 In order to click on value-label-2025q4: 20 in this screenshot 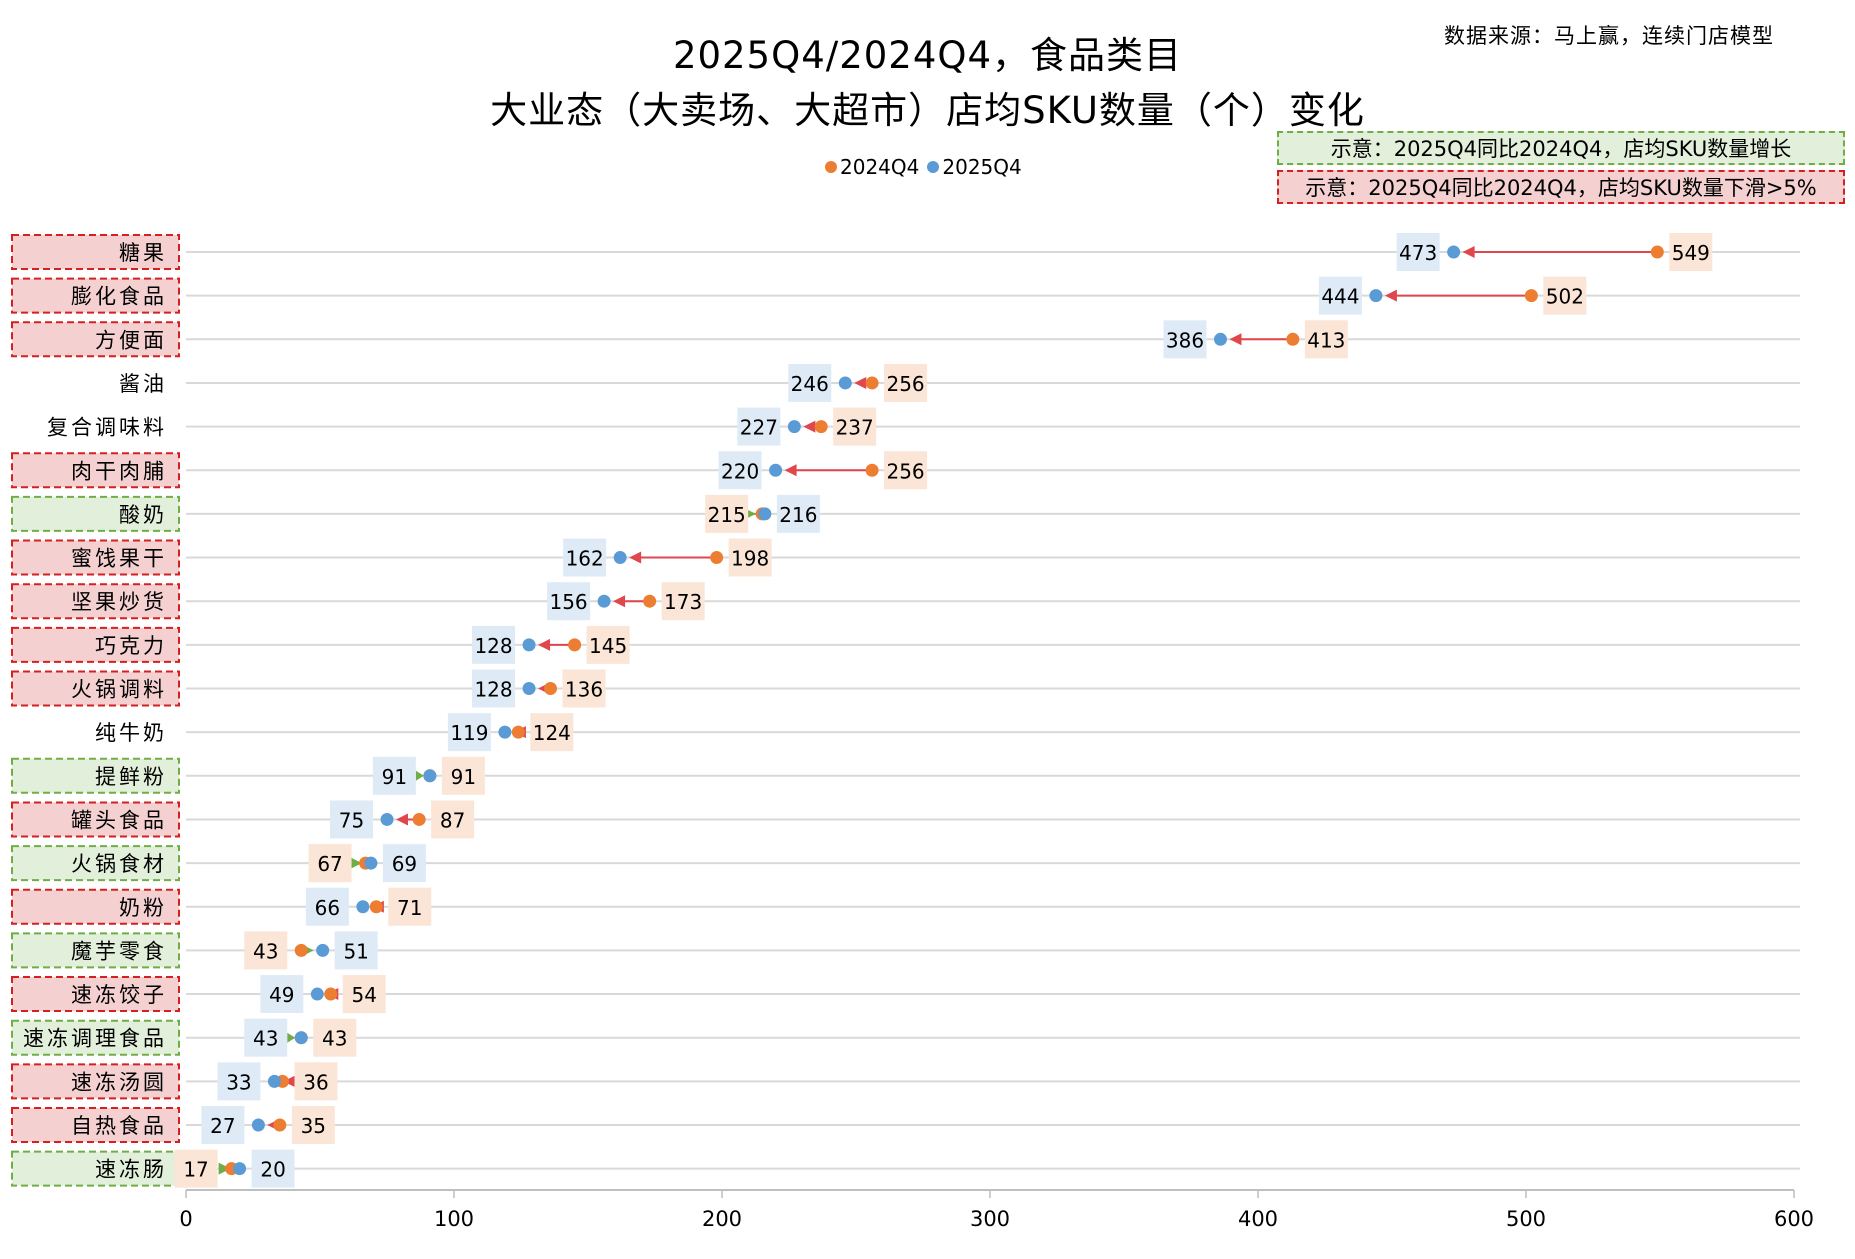, I will do `click(272, 1170)`.